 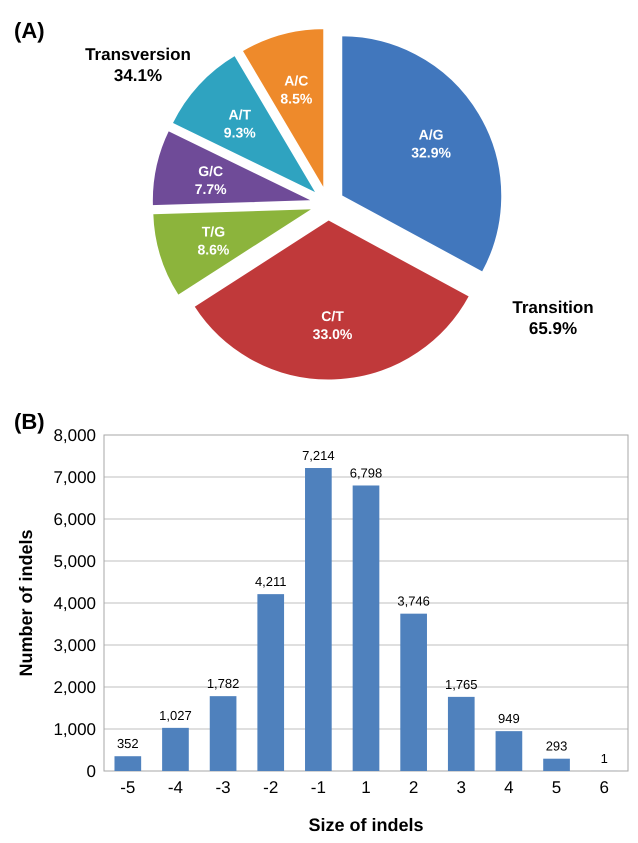 I want to click on text: Transition 65.9%, so click(x=553, y=318).